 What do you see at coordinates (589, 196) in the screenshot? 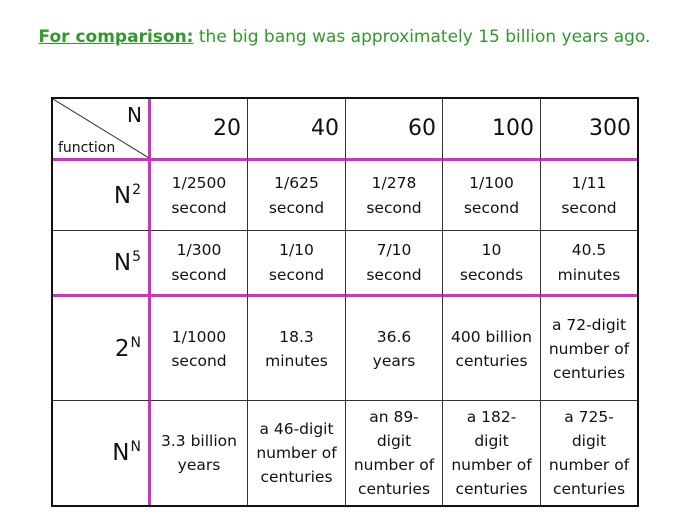
I see `table-cell: 1/11 second` at bounding box center [589, 196].